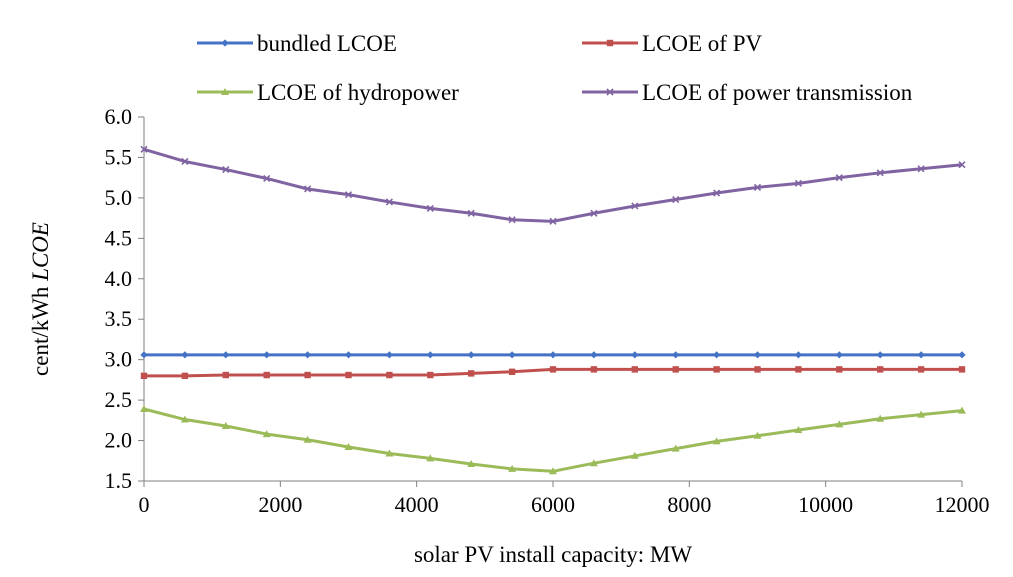 This screenshot has width=1013, height=577. Describe the element at coordinates (144, 504) in the screenshot. I see `x-tick-label: 0` at that location.